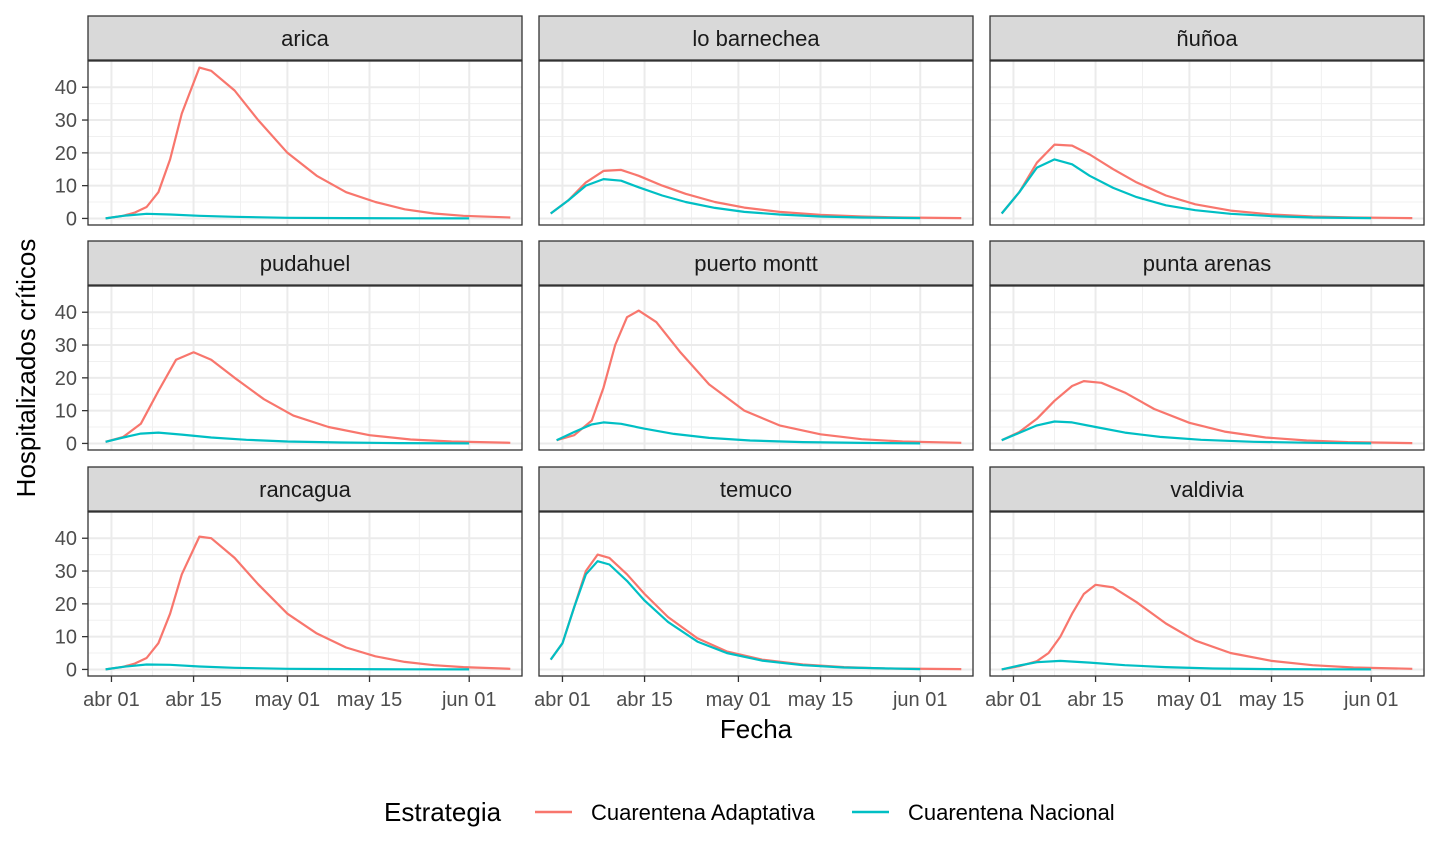 This screenshot has height=864, width=1440. I want to click on facet-panel: puerto montt, so click(756, 345).